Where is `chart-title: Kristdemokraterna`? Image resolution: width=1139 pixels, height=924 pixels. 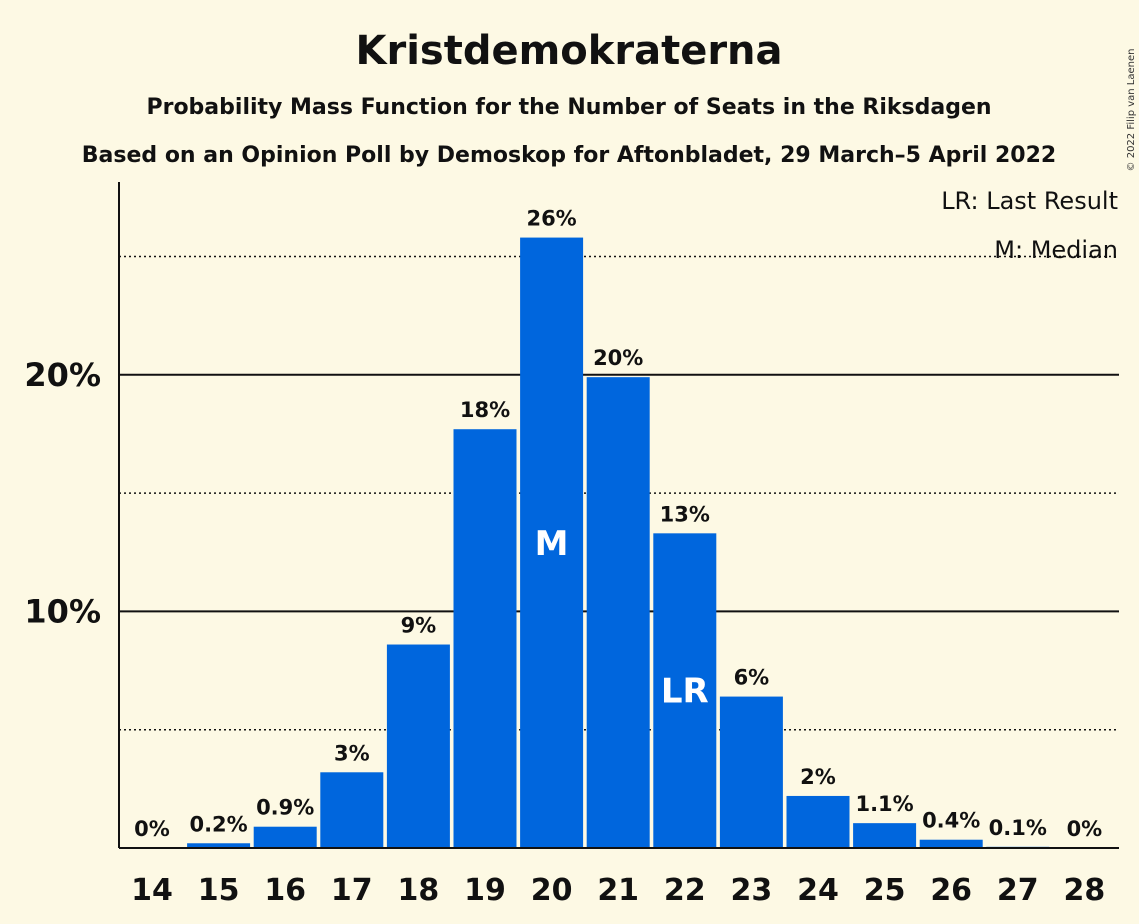
chart-title: Kristdemokraterna is located at coordinates (568, 51).